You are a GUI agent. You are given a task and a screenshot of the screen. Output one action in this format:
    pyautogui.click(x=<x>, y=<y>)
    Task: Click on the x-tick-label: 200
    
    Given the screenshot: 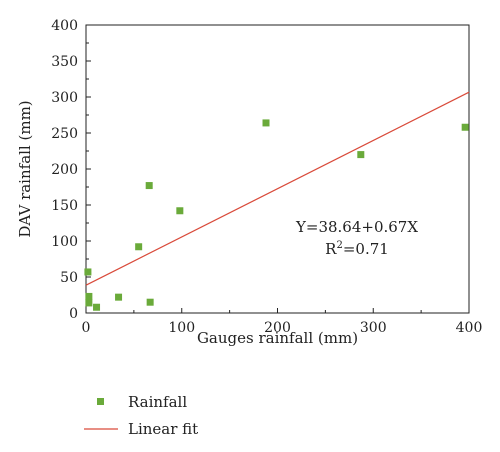 What is the action you would take?
    pyautogui.click(x=277, y=328)
    